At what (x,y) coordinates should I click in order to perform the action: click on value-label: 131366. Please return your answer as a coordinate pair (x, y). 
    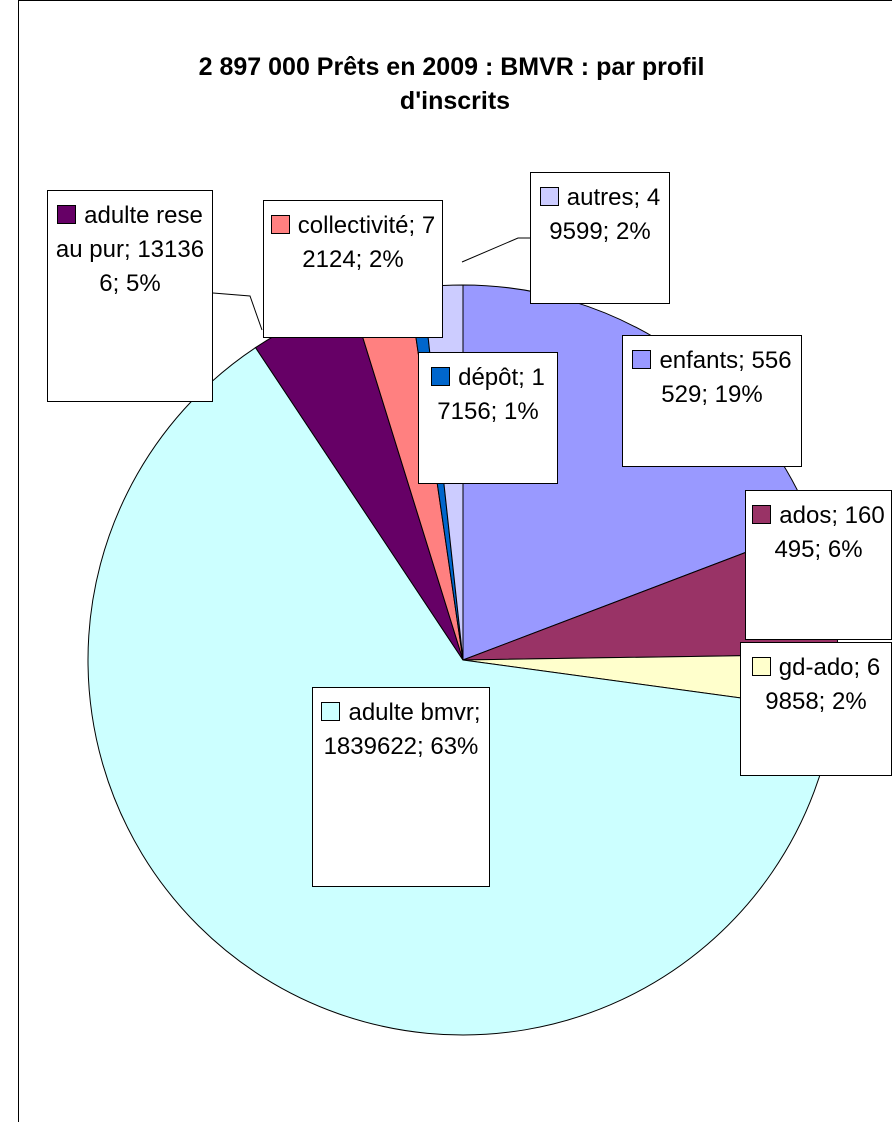
    Looking at the image, I should click on (152, 266).